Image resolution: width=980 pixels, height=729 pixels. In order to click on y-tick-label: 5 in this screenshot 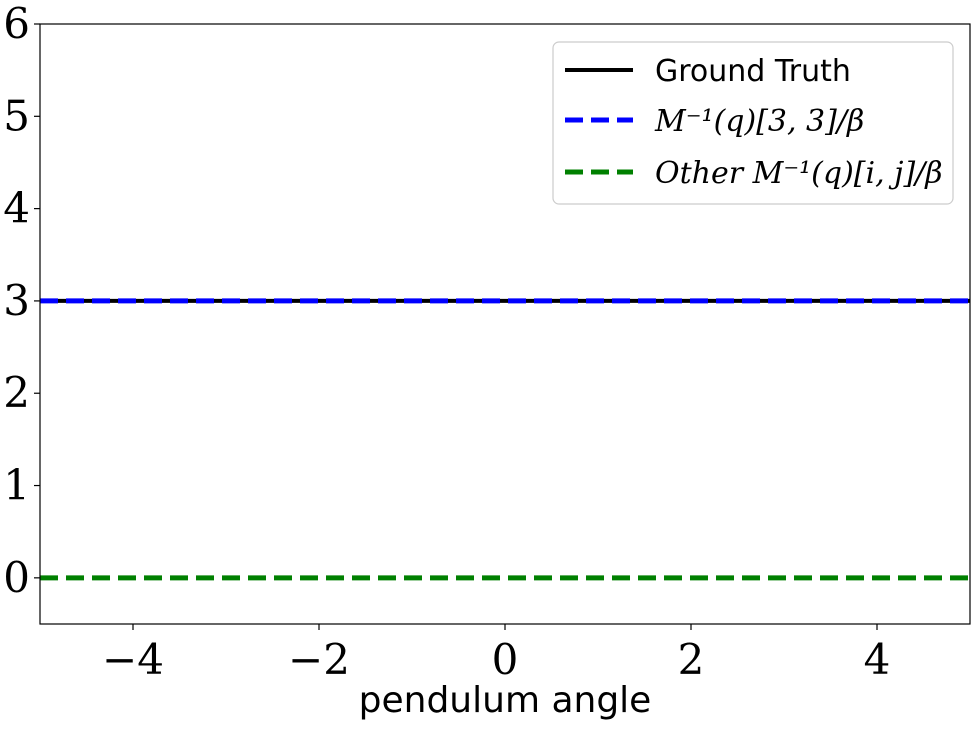, I will do `click(16, 115)`.